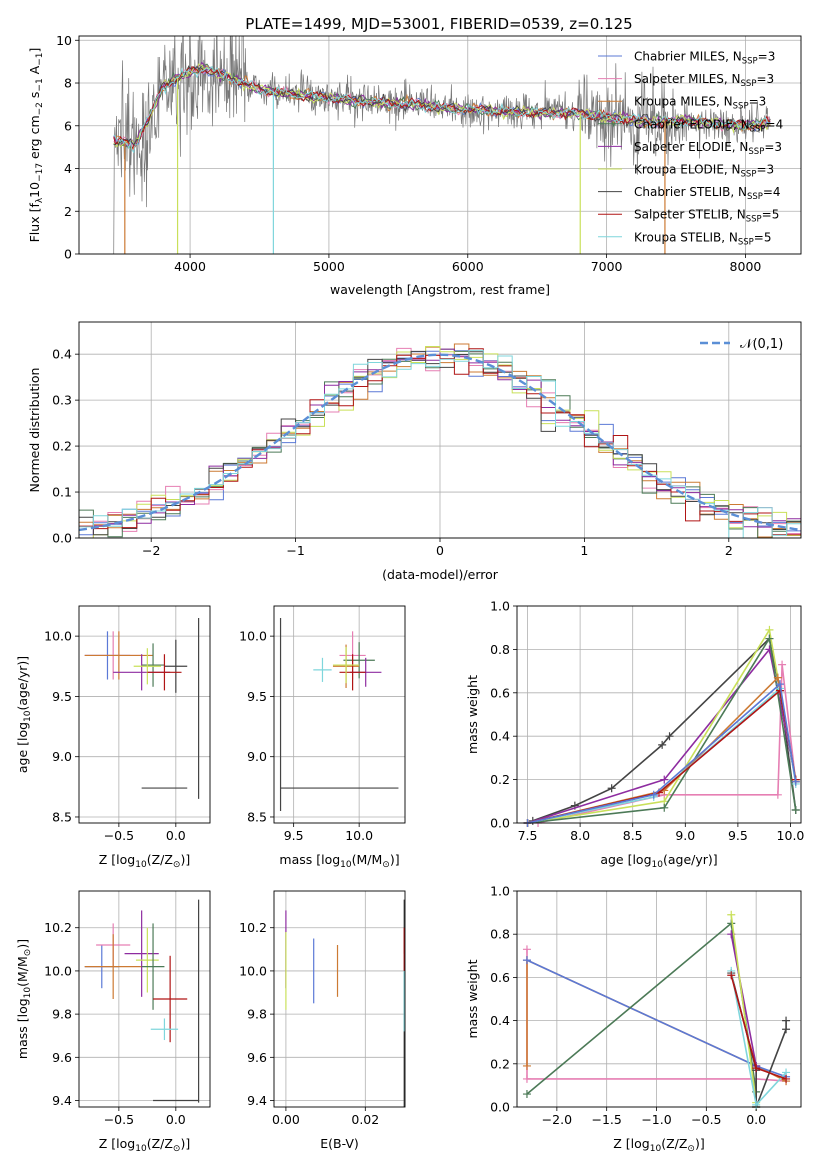 This screenshot has width=819, height=1170. What do you see at coordinates (62, 492) in the screenshot?
I see `residuals-ytick-label: 0.1` at bounding box center [62, 492].